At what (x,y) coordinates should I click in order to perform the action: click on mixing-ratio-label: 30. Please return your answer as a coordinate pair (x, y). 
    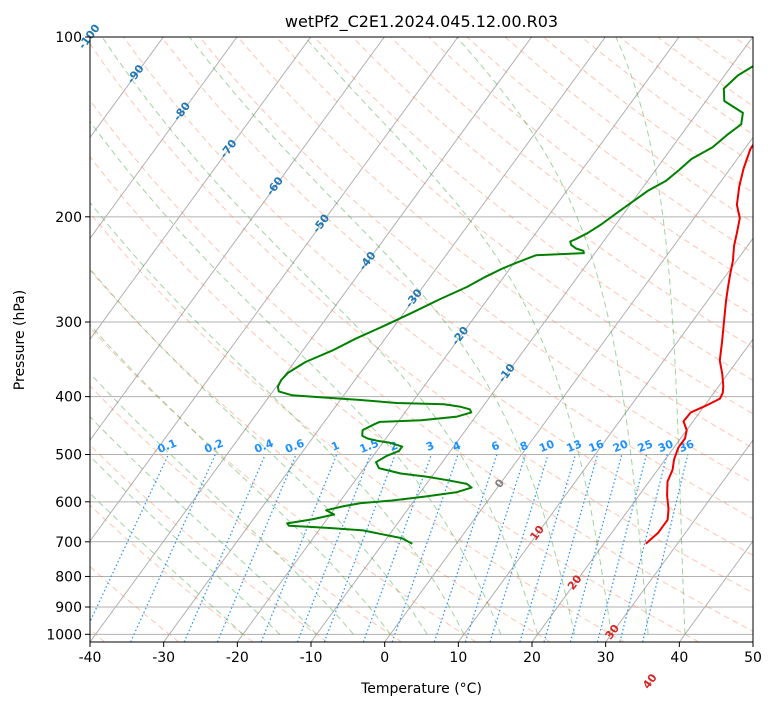
    Looking at the image, I should click on (665, 446).